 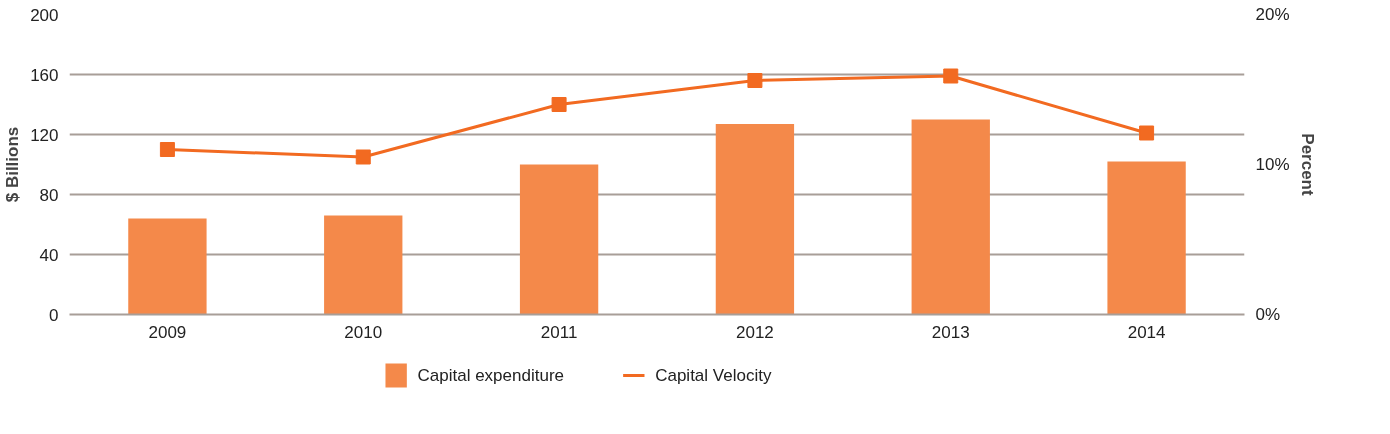 What do you see at coordinates (559, 332) in the screenshot?
I see `x-tick-label: 2011` at bounding box center [559, 332].